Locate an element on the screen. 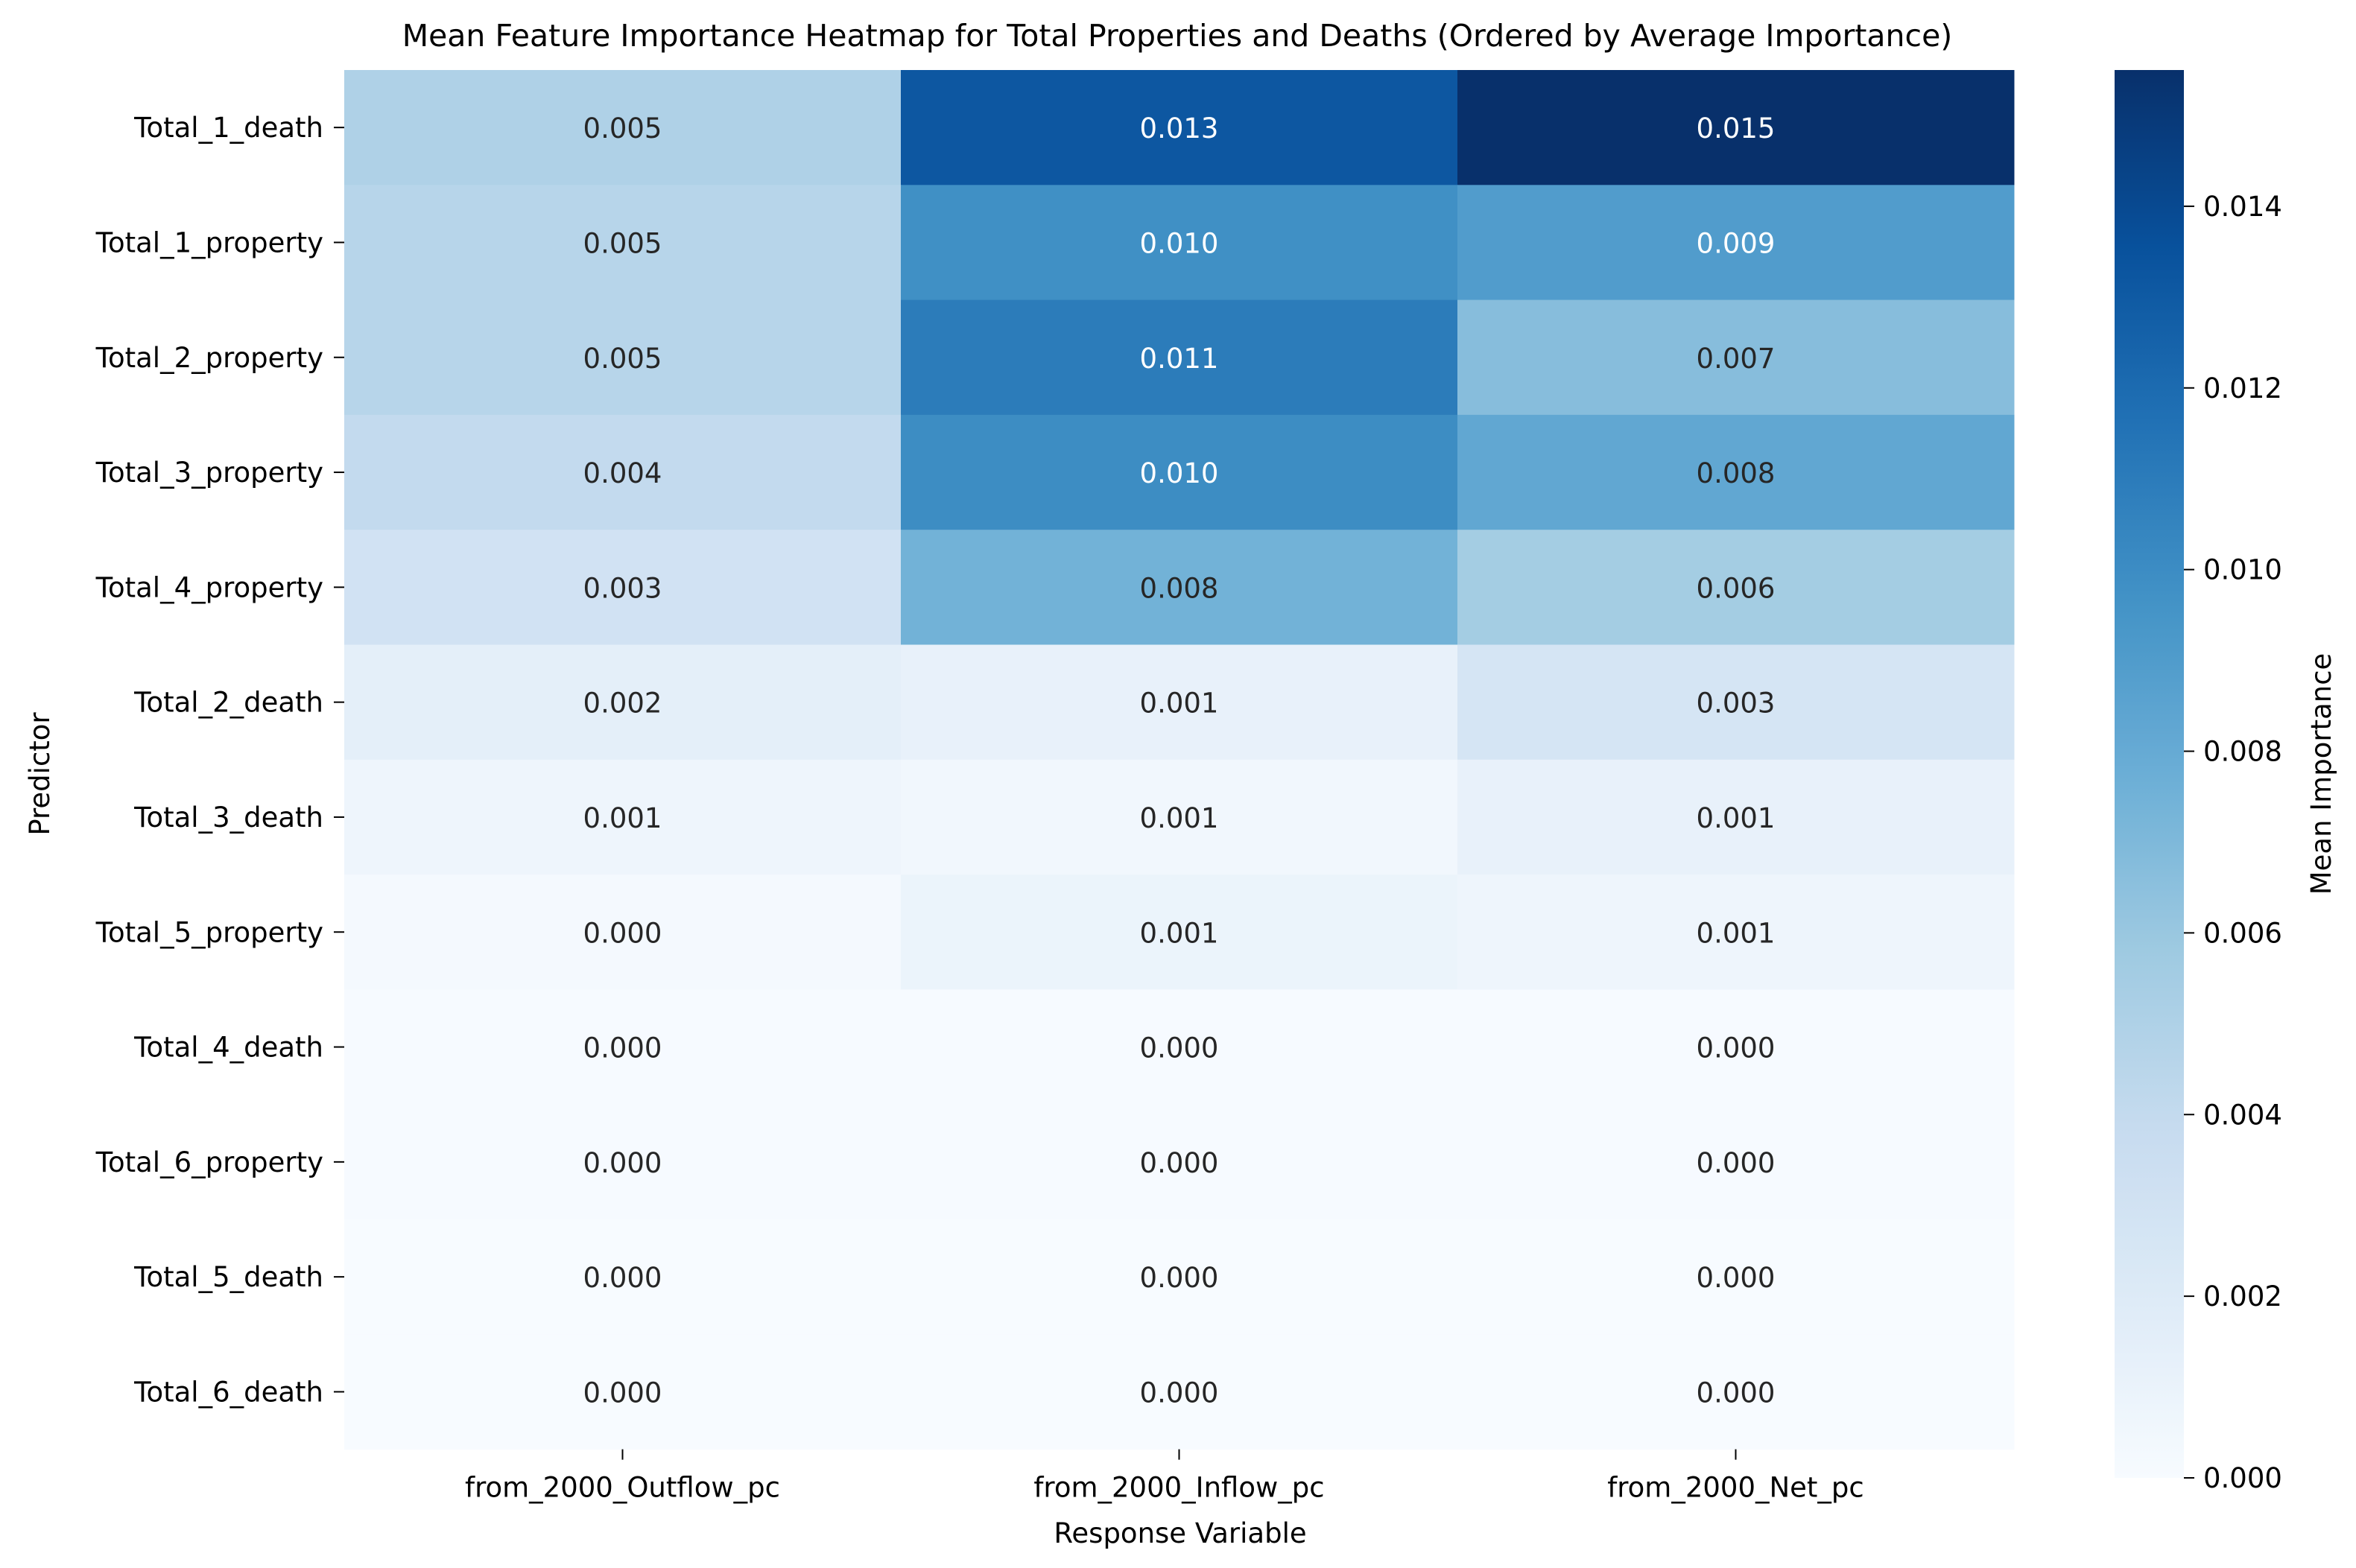  cell-value-label: 0.011 is located at coordinates (1179, 359).